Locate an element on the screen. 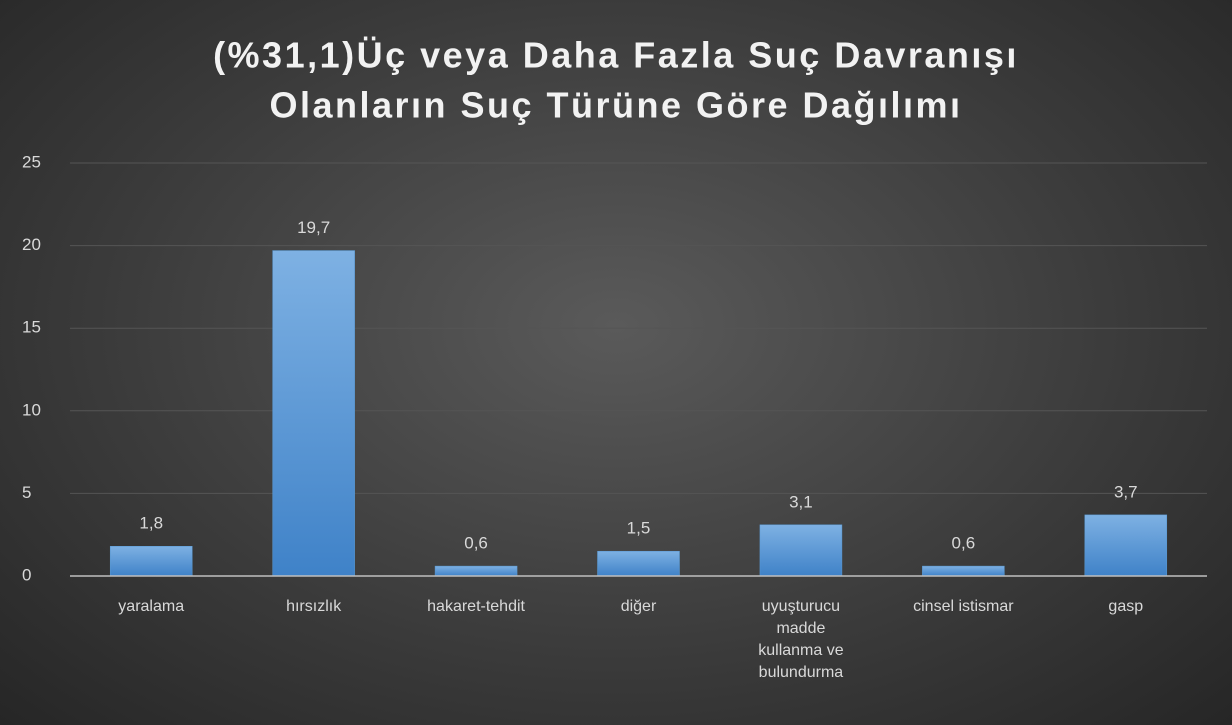  x-tick-label: cinsel istismar is located at coordinates (963, 606).